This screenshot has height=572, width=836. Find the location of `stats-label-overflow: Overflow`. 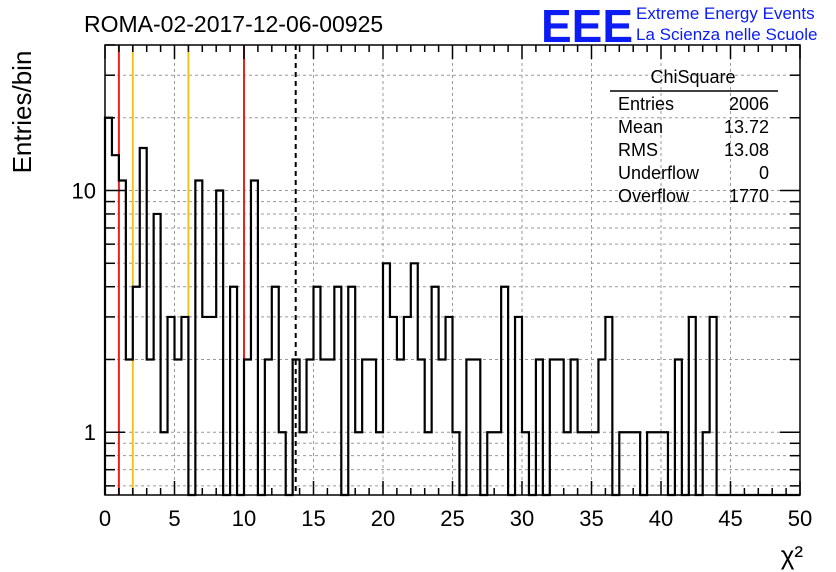

stats-label-overflow: Overflow is located at coordinates (654, 196).